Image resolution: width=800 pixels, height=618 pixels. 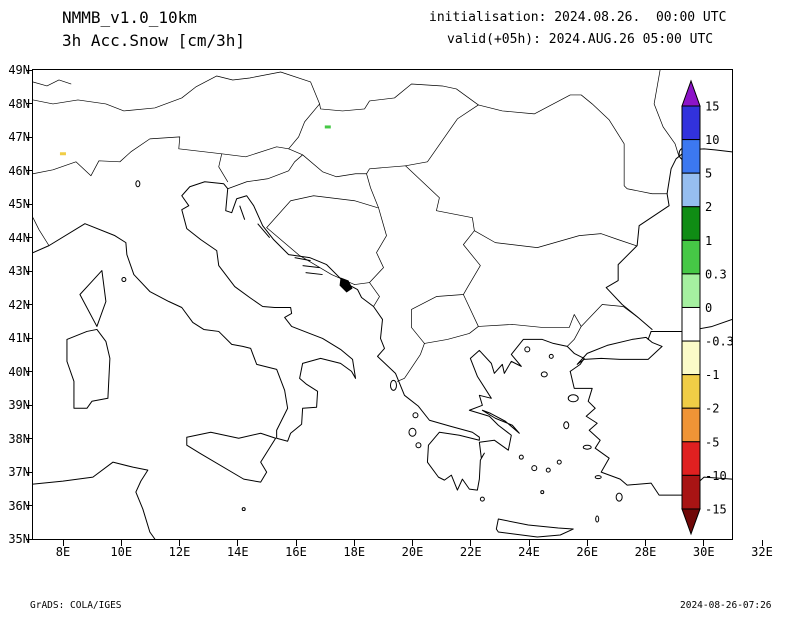 What do you see at coordinates (19, 137) in the screenshot?
I see `lat-tick-label: 47N` at bounding box center [19, 137].